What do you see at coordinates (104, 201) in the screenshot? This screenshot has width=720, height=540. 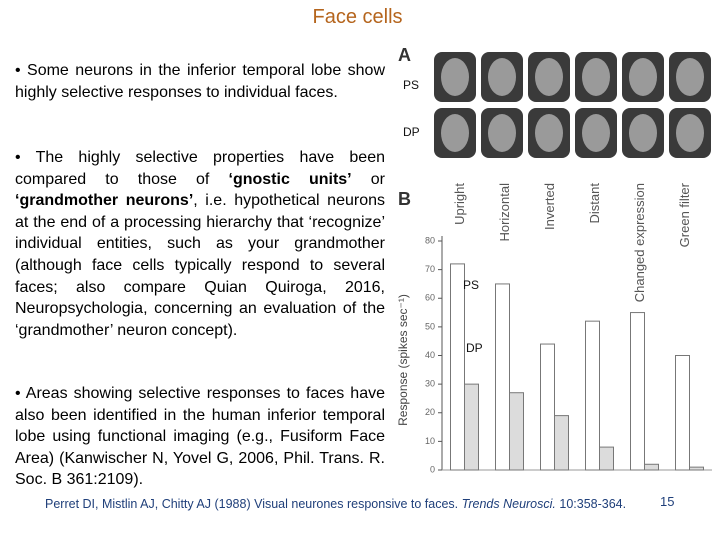 I see `bold-text: ‘grandmother neurons’` at bounding box center [104, 201].